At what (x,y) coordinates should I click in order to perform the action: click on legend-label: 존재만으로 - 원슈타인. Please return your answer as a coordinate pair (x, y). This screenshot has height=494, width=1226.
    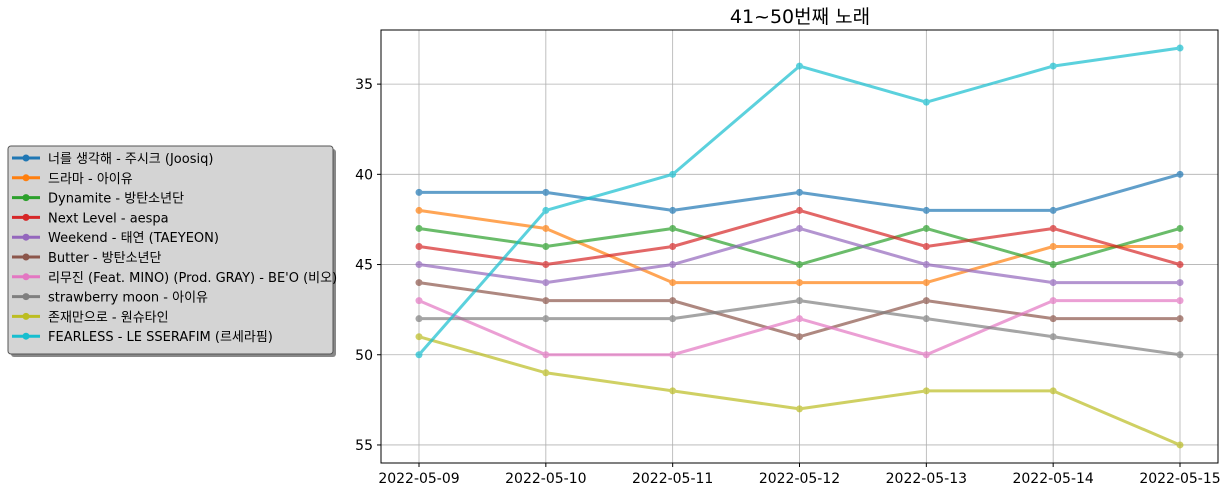
    Looking at the image, I should click on (108, 317).